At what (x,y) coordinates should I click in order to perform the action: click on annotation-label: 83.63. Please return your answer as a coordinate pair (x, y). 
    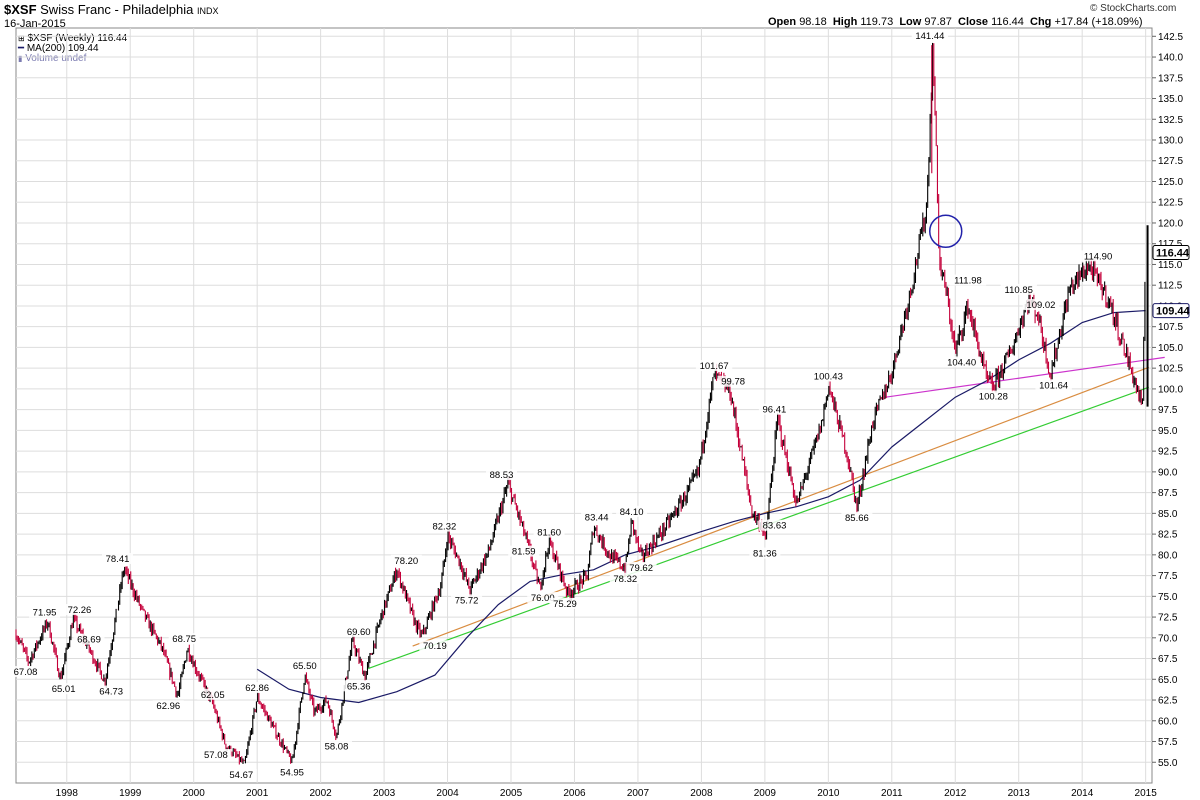
    Looking at the image, I should click on (775, 526).